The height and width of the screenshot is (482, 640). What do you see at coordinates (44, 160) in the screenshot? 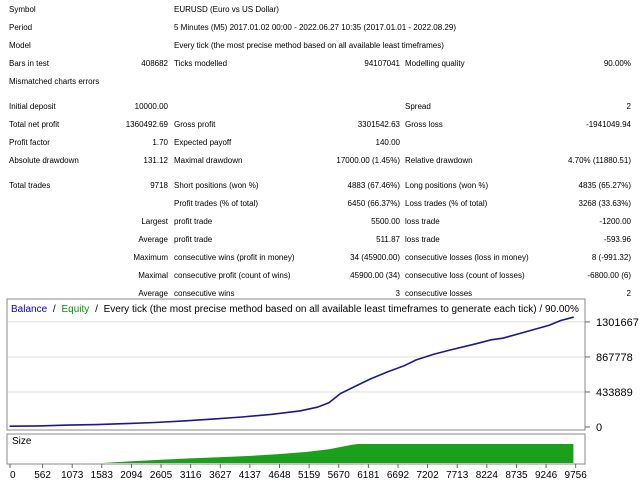
I see `absolute-drawdown-label: Absolute drawdown` at bounding box center [44, 160].